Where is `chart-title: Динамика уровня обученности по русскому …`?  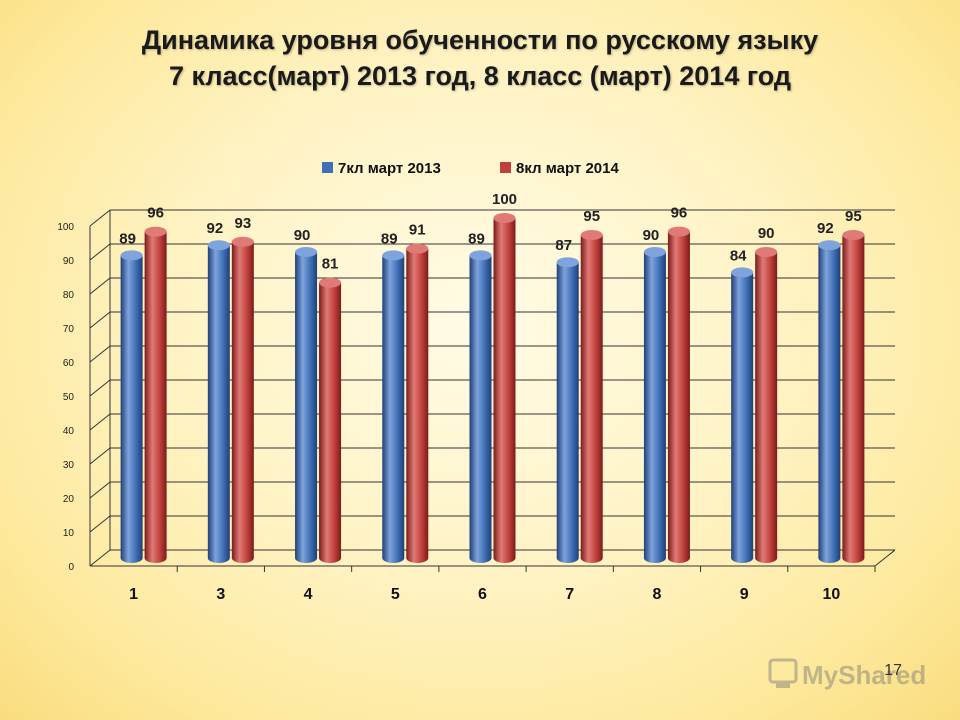 chart-title: Динамика уровня обученности по русскому … is located at coordinates (480, 58).